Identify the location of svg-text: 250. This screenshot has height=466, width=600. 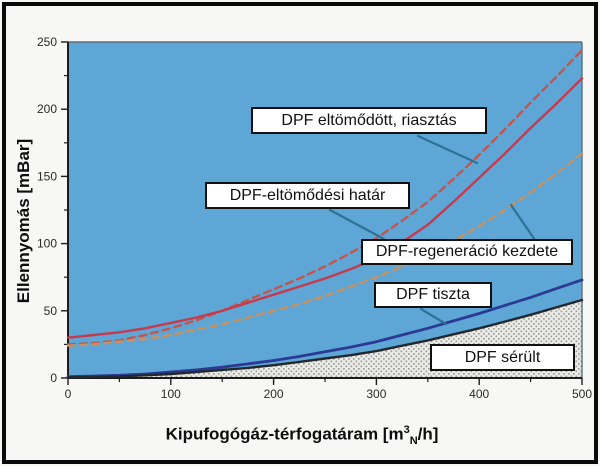
(47, 42).